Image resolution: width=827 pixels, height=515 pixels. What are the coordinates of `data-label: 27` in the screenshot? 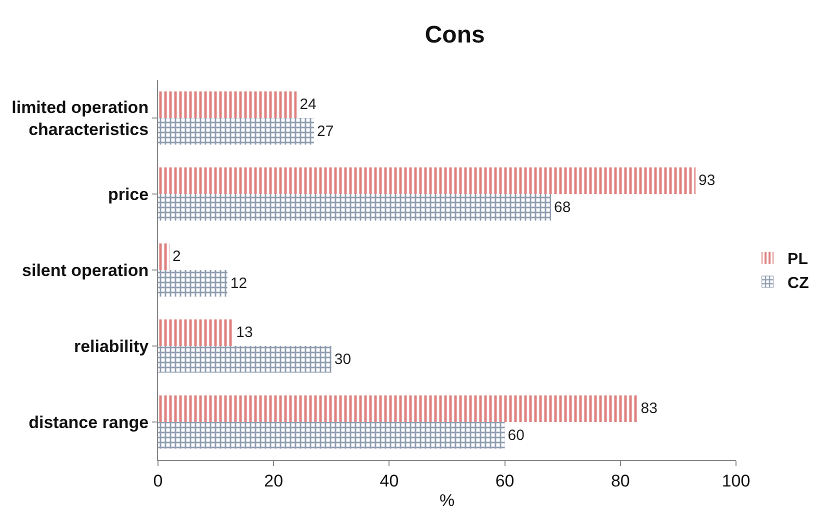 It's located at (325, 131).